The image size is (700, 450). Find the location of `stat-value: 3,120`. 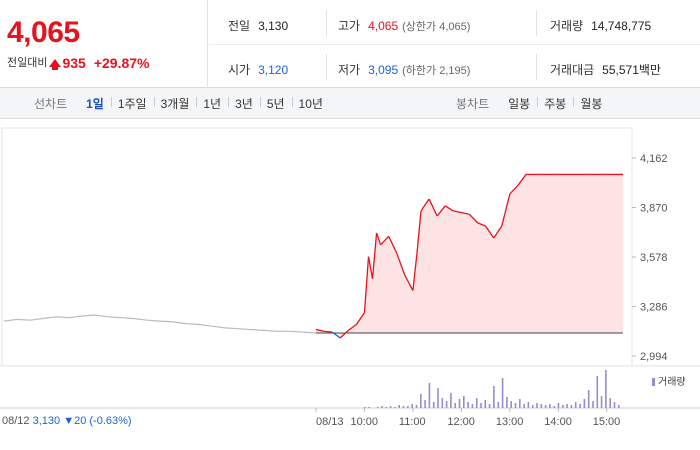

stat-value: 3,120 is located at coordinates (273, 70).